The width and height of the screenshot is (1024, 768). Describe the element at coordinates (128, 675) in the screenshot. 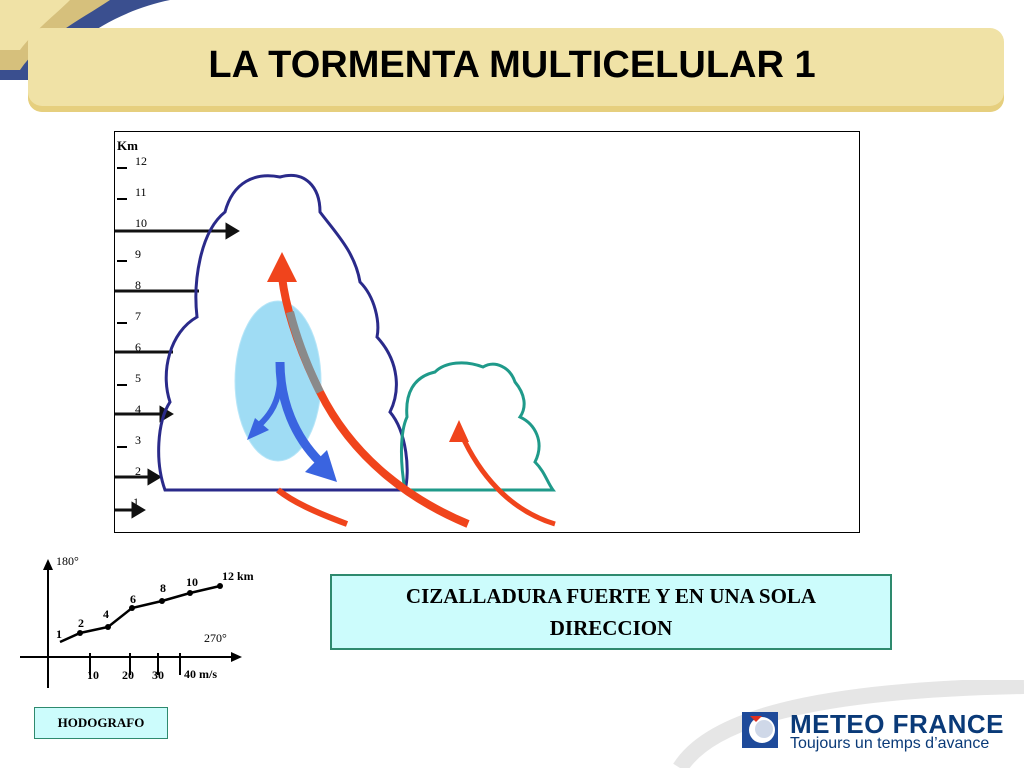

I see `hodograph-speed-tick: 20` at that location.